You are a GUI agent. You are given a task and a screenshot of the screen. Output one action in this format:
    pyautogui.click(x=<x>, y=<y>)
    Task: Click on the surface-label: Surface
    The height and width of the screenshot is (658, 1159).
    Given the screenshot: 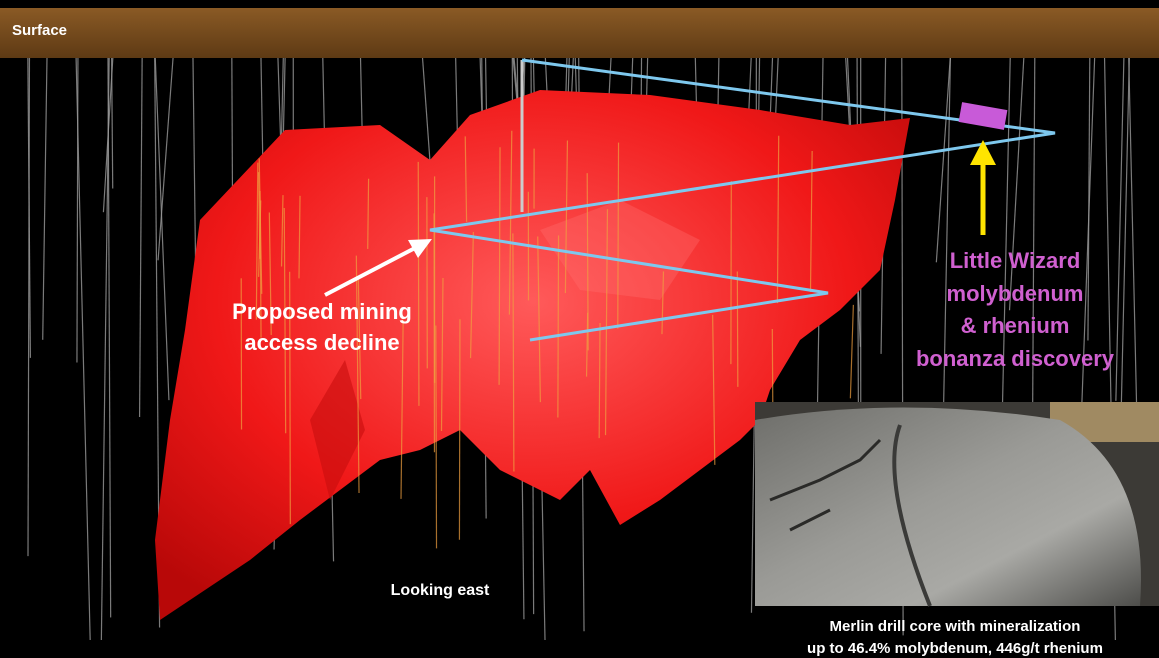 What is the action you would take?
    pyautogui.click(x=39, y=30)
    